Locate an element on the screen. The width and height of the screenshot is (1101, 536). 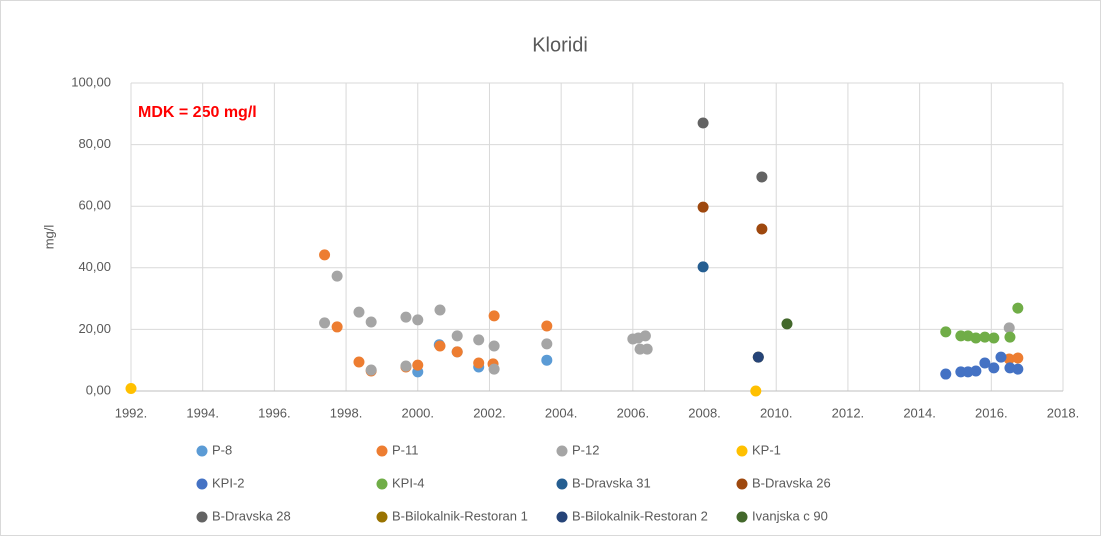
annotation: MDK = 250 mg/l is located at coordinates (197, 112).